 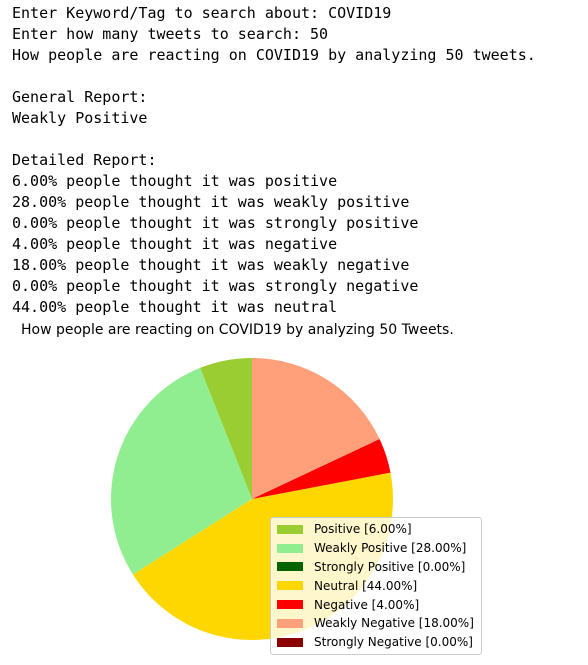 What do you see at coordinates (175, 181) in the screenshot?
I see `console-line: 6.00% people thought it was positive` at bounding box center [175, 181].